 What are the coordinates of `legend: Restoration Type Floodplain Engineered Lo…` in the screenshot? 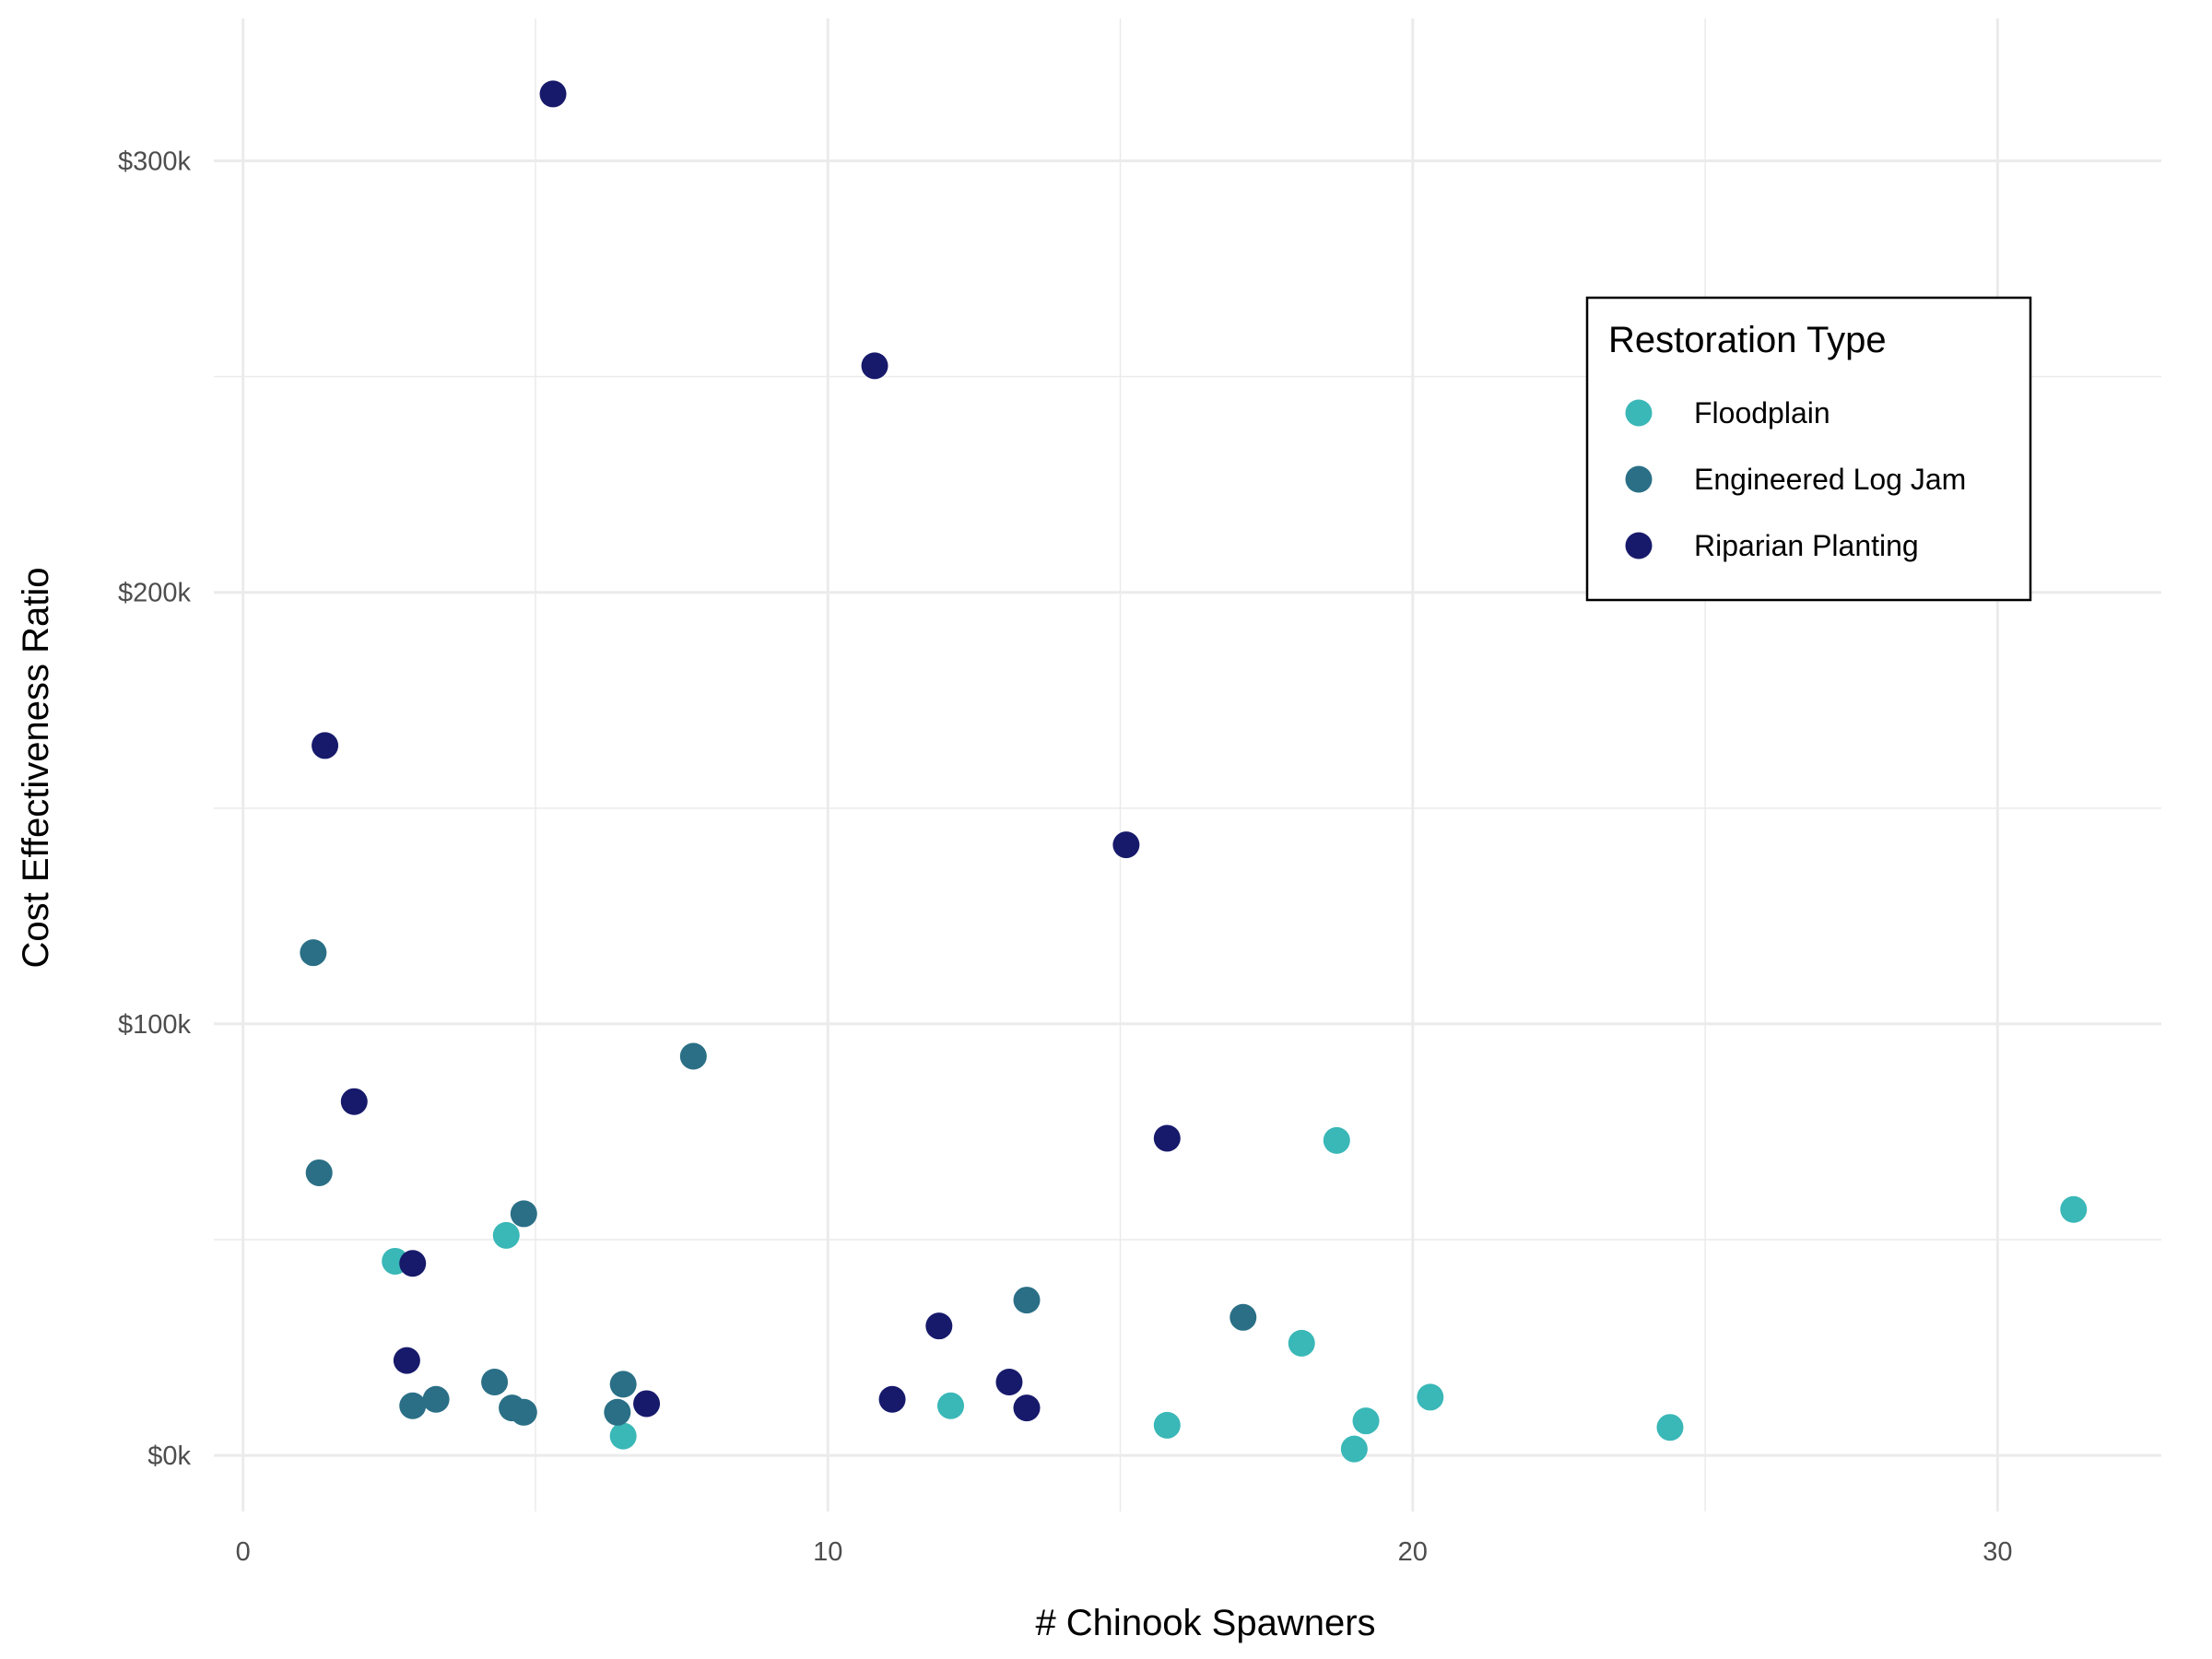 It's located at (1808, 449).